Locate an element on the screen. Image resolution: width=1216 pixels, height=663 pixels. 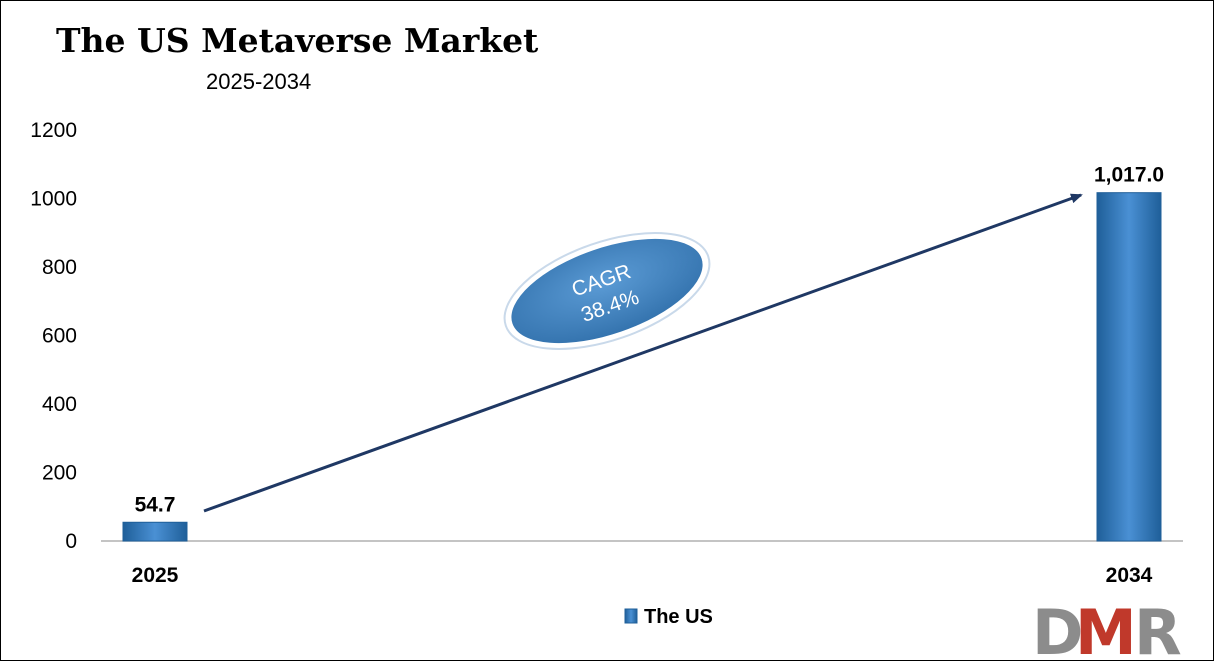
logo-letter-r: R is located at coordinates (1158, 629).